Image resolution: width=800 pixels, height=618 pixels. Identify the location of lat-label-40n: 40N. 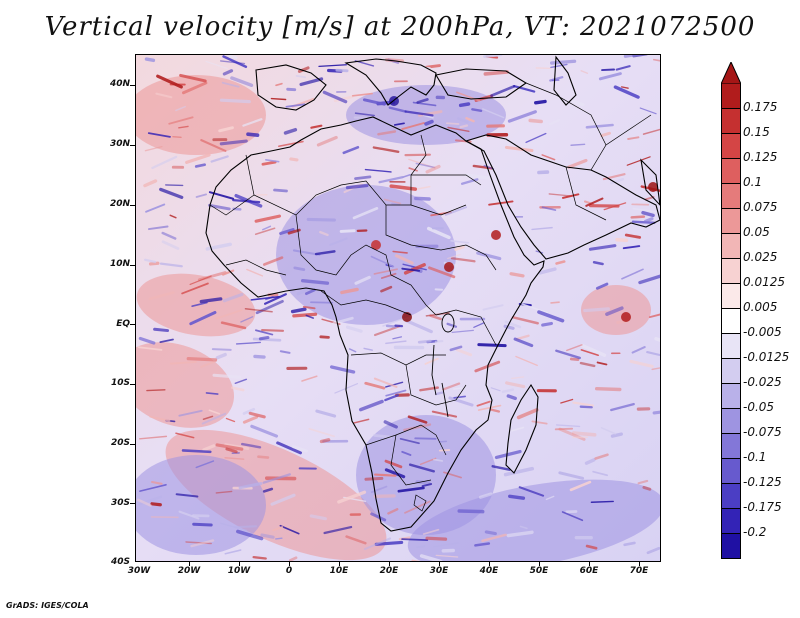
(119, 84).